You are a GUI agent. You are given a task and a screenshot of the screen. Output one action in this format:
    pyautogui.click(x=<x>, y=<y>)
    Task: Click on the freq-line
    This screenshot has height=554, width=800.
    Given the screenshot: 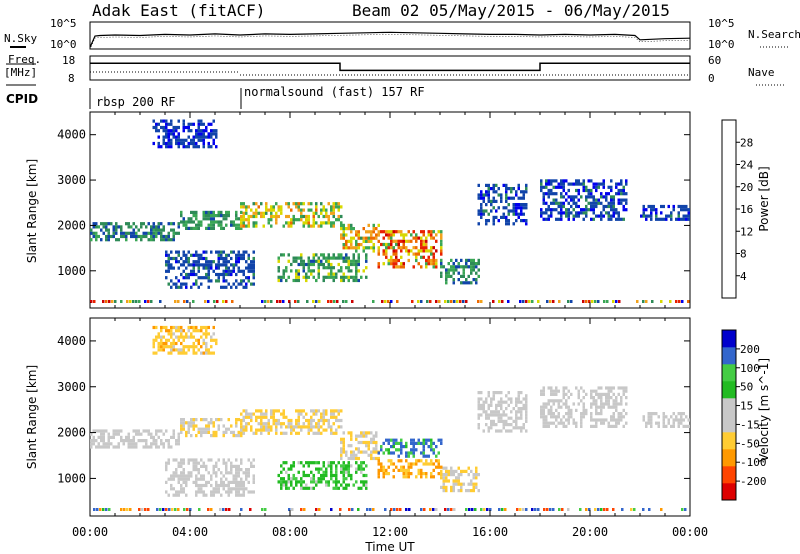 What is the action you would take?
    pyautogui.click(x=390, y=67)
    